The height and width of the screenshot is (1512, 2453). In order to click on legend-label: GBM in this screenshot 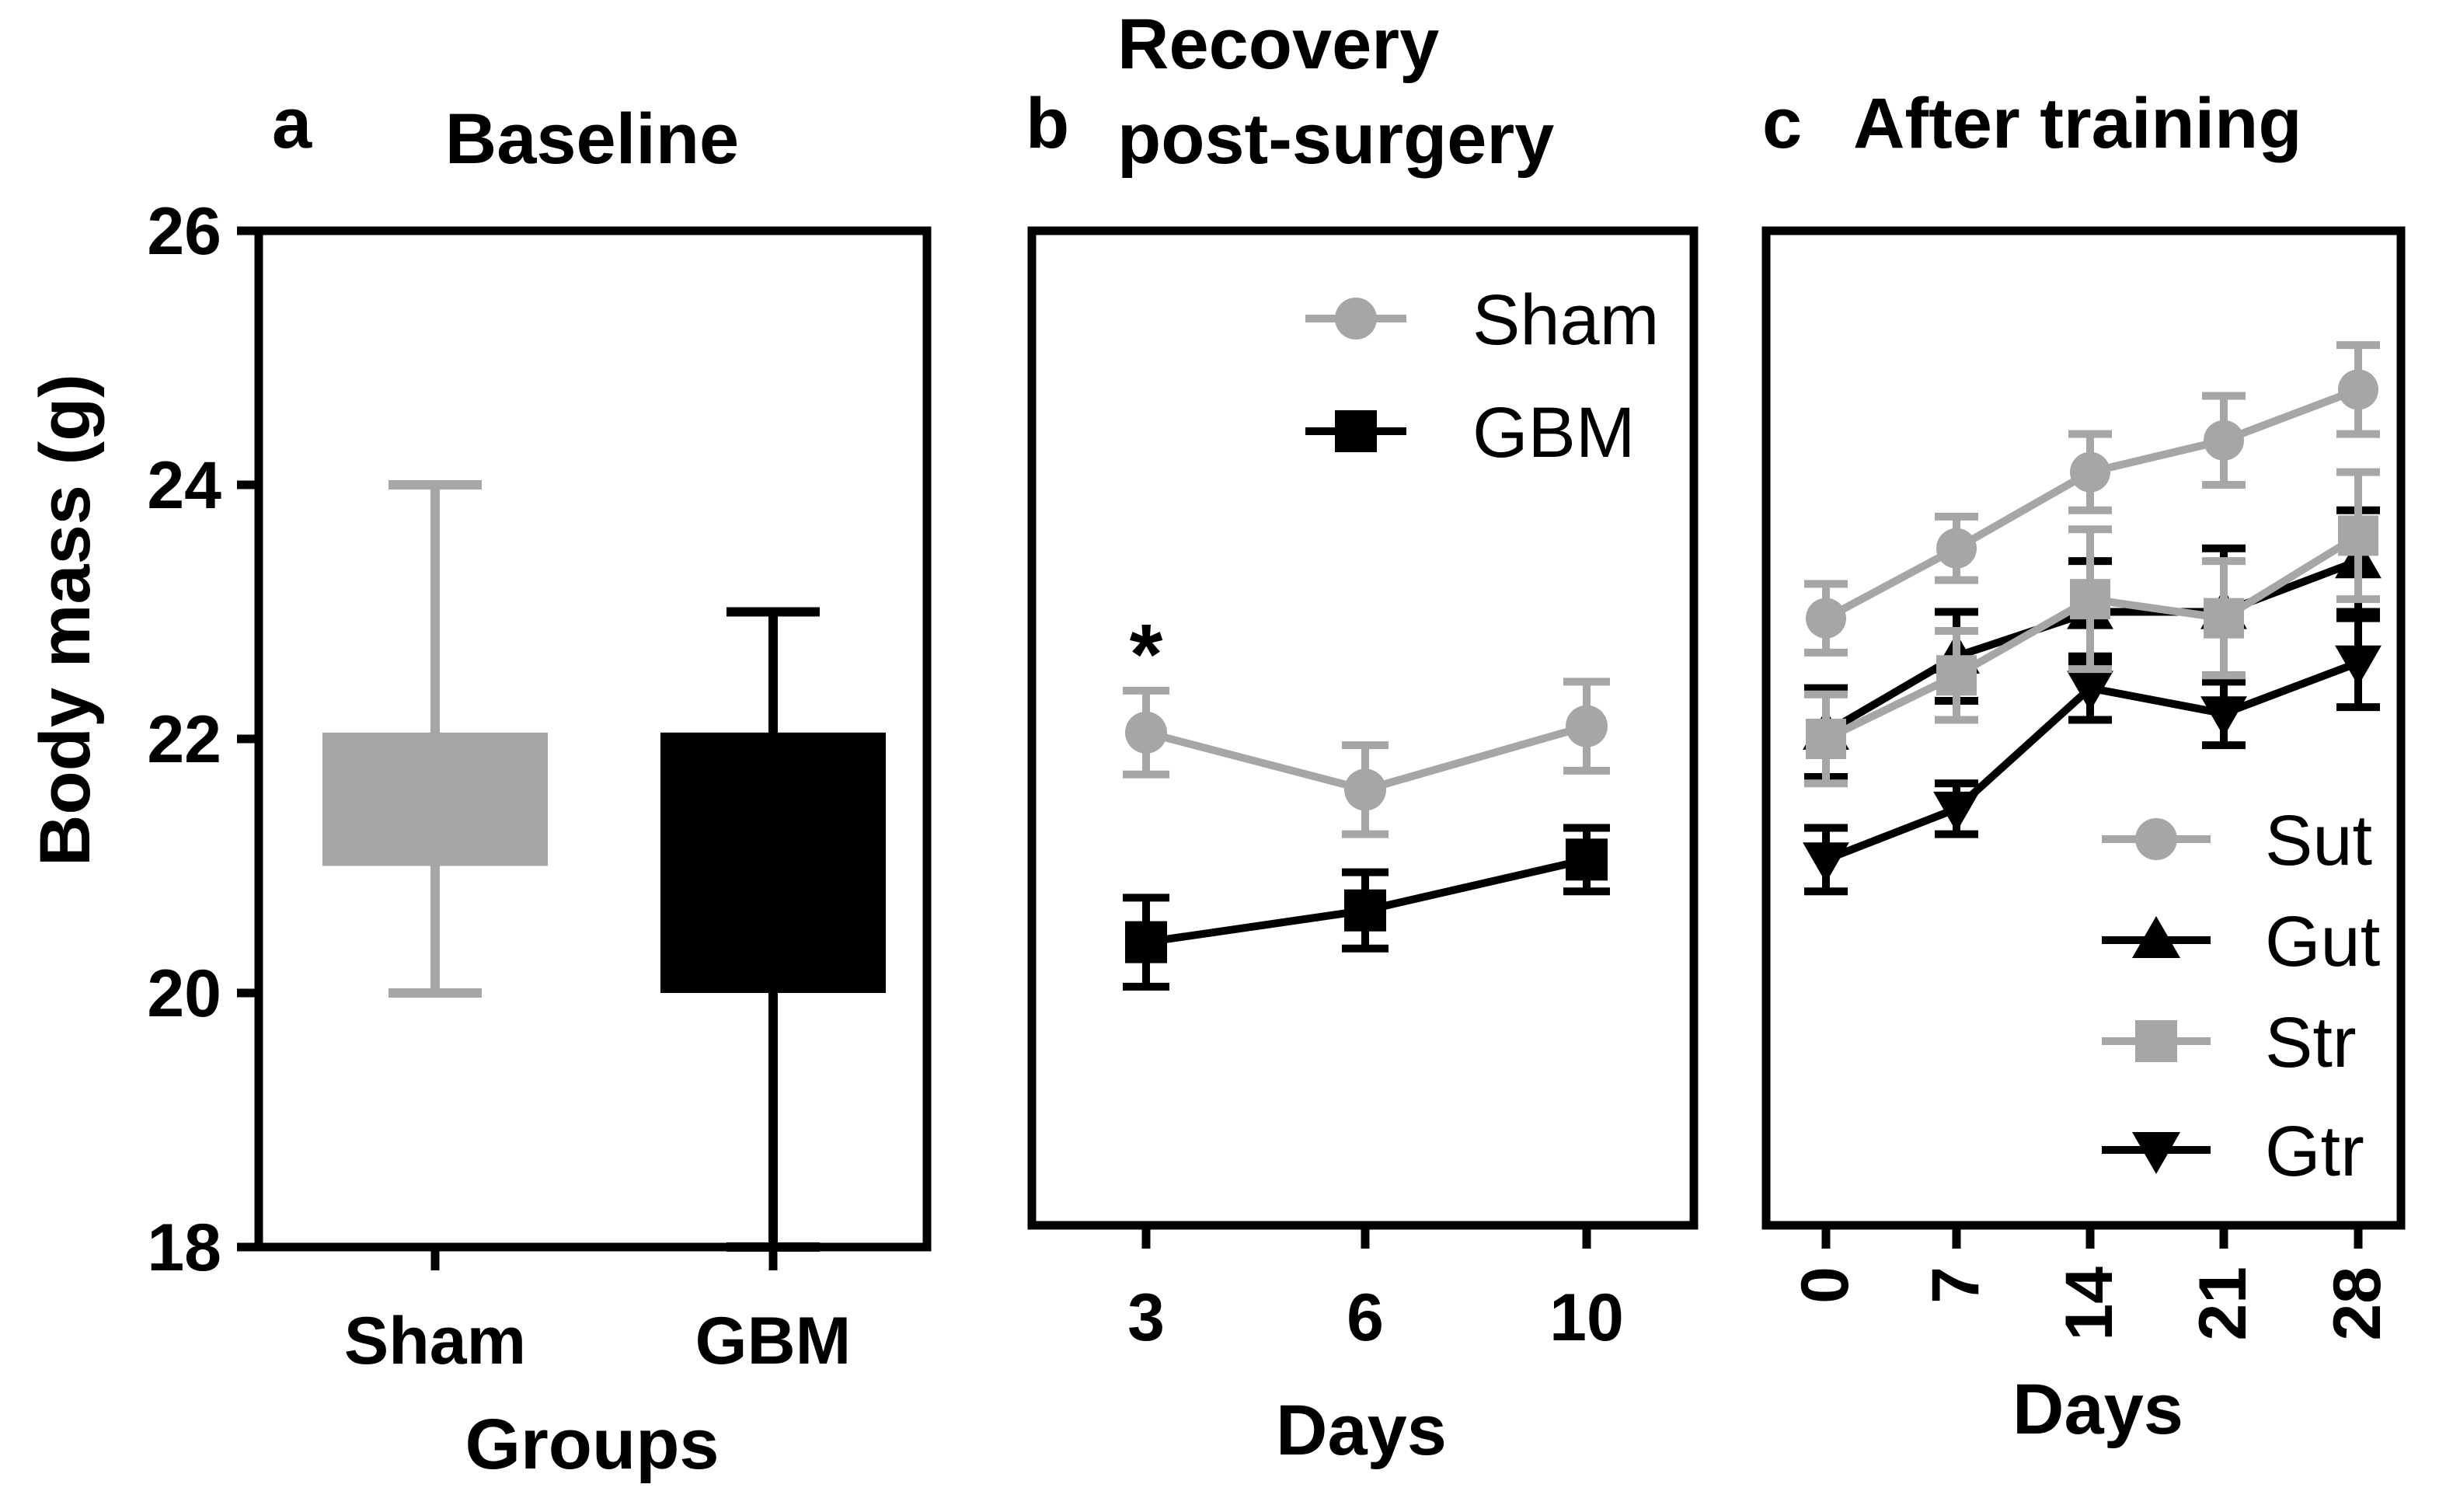, I will do `click(1554, 432)`.